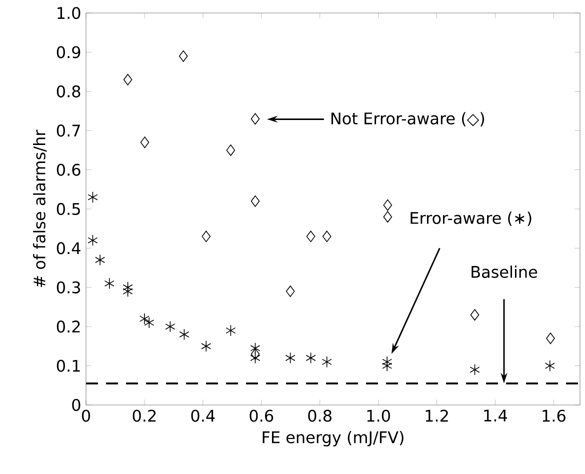 This screenshot has width=585, height=474. Describe the element at coordinates (76, 405) in the screenshot. I see `y-tick-label: 0` at that location.